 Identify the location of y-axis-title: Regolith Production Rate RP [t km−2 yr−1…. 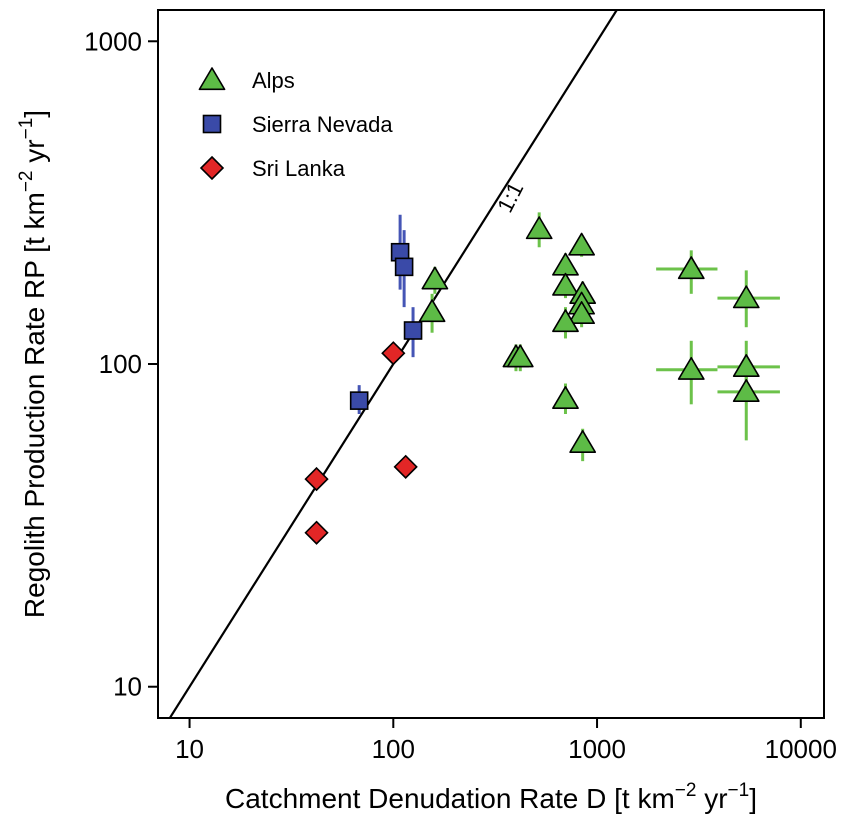
(33, 364).